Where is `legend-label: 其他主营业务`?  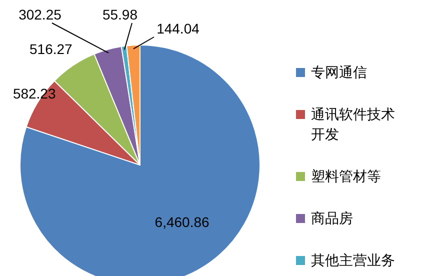
legend-label: 其他主营业务 is located at coordinates (353, 260).